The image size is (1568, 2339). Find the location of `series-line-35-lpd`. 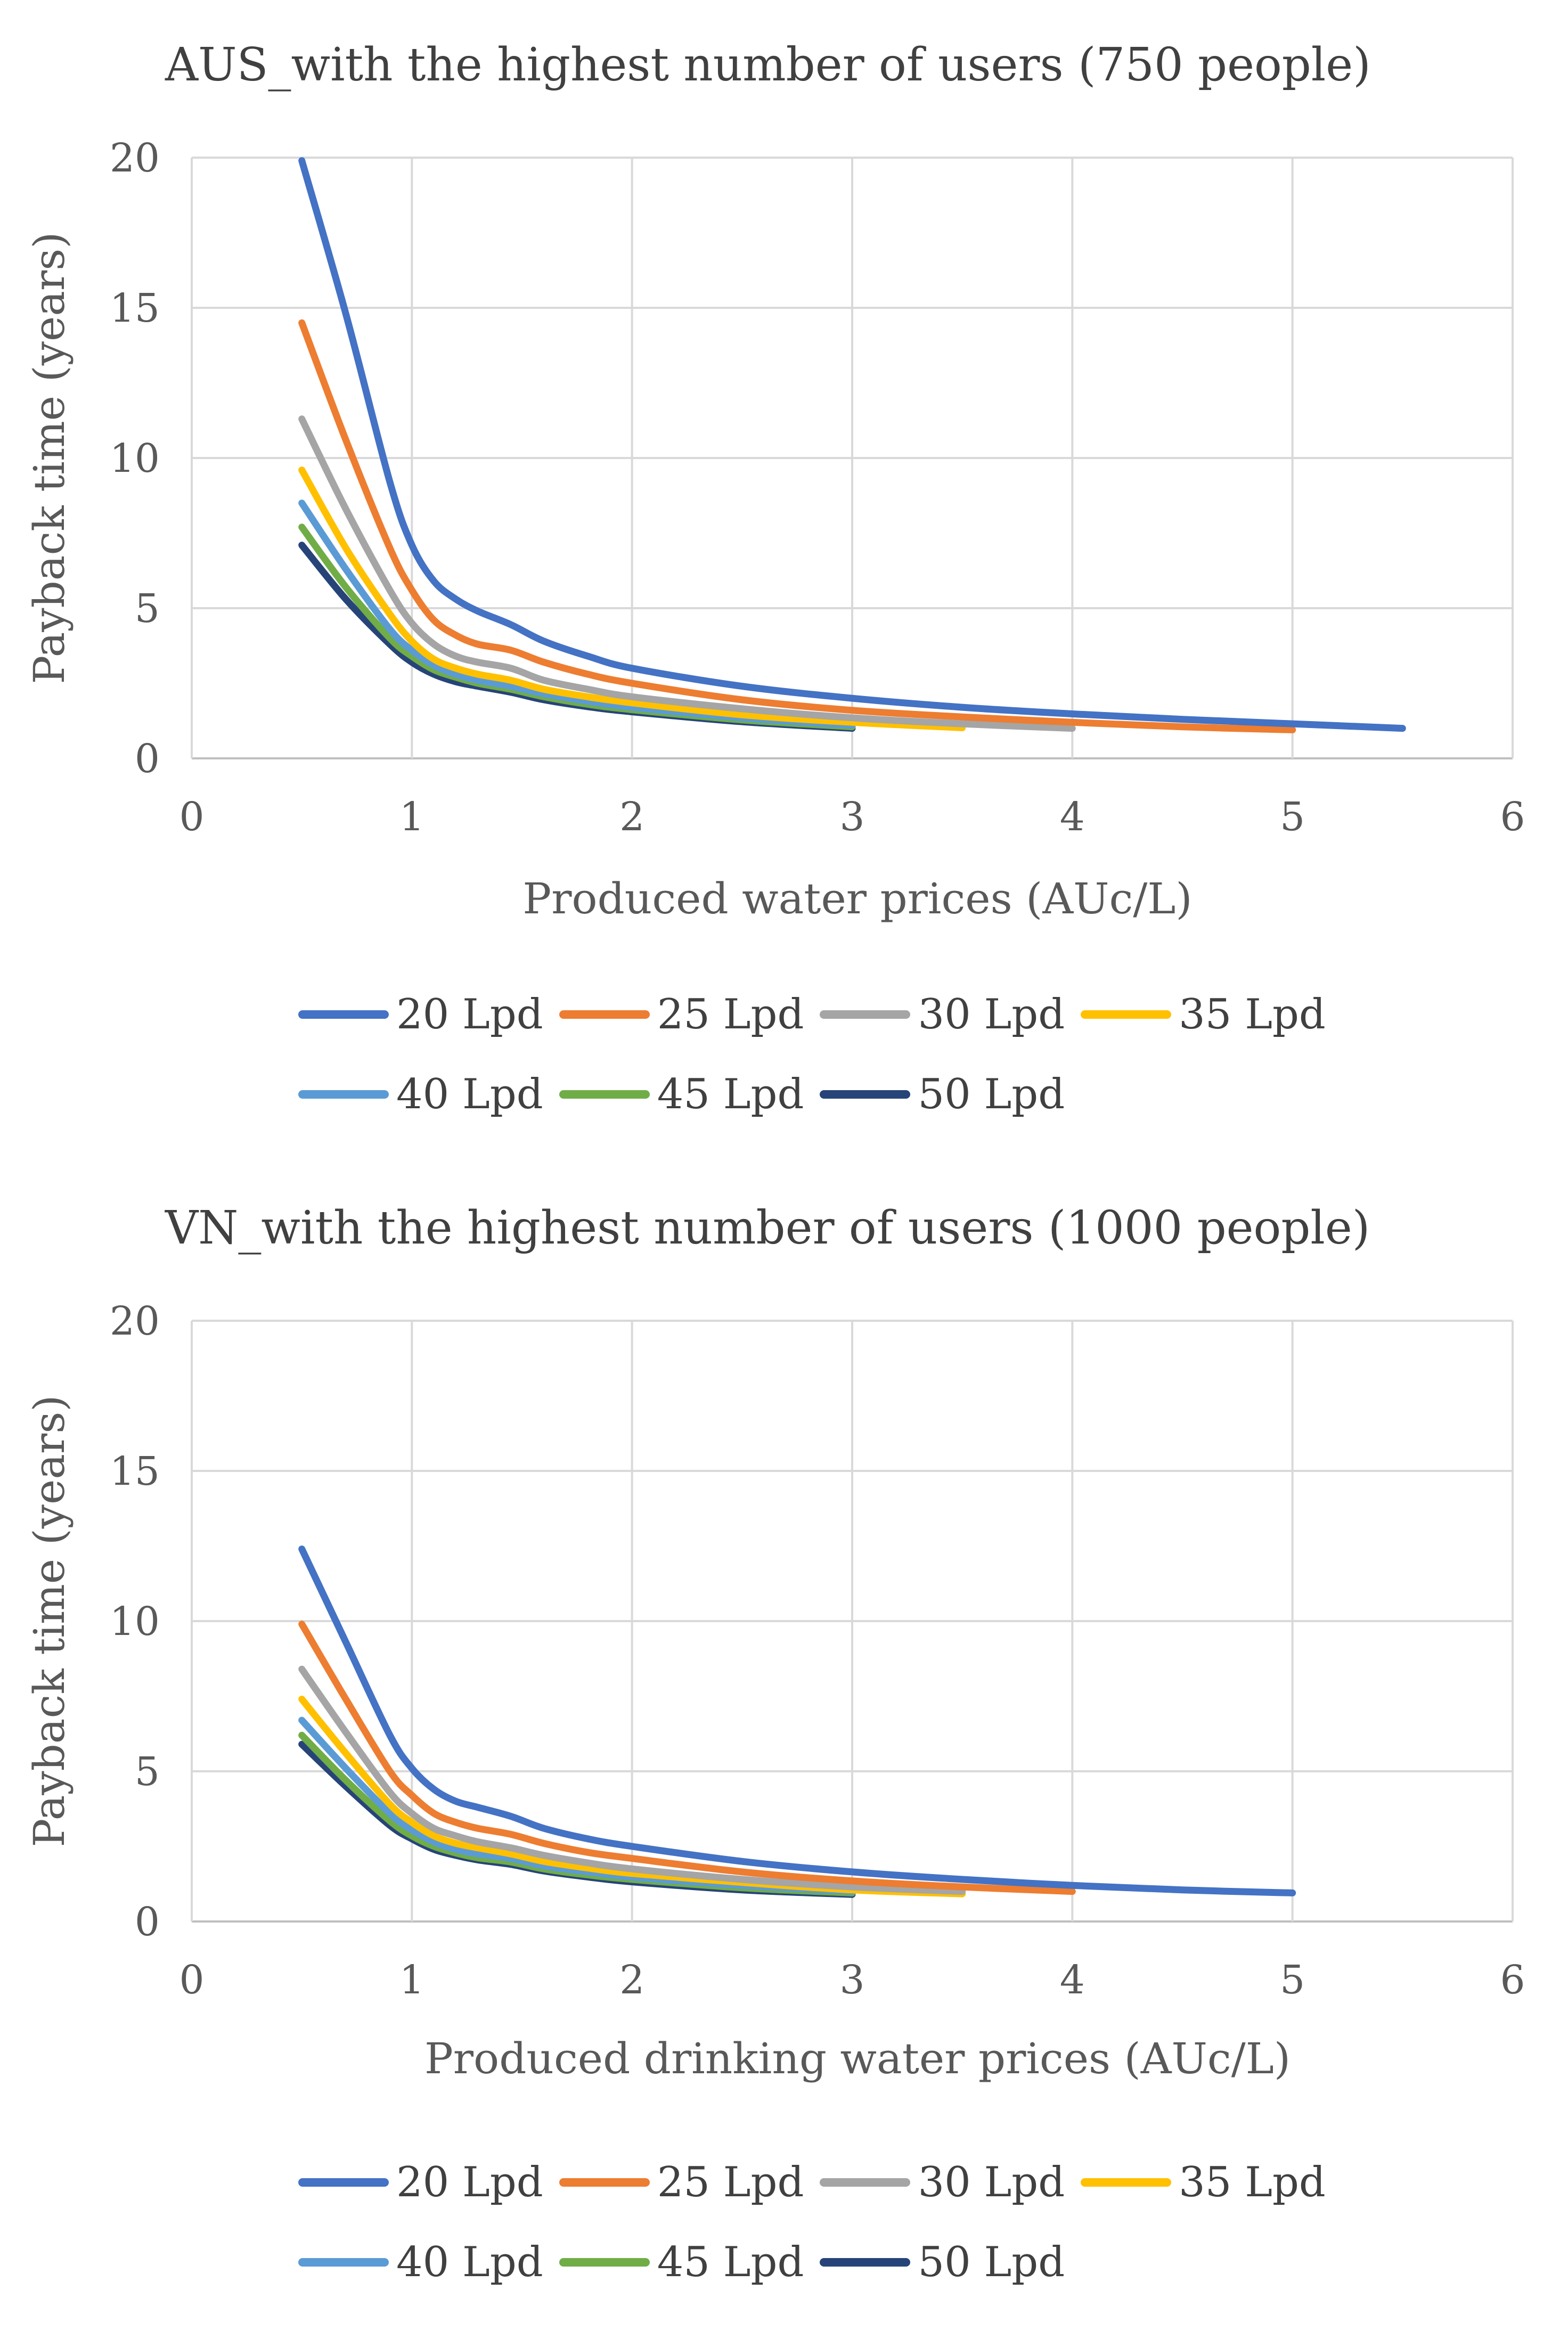

series-line-35-lpd is located at coordinates (632, 599).